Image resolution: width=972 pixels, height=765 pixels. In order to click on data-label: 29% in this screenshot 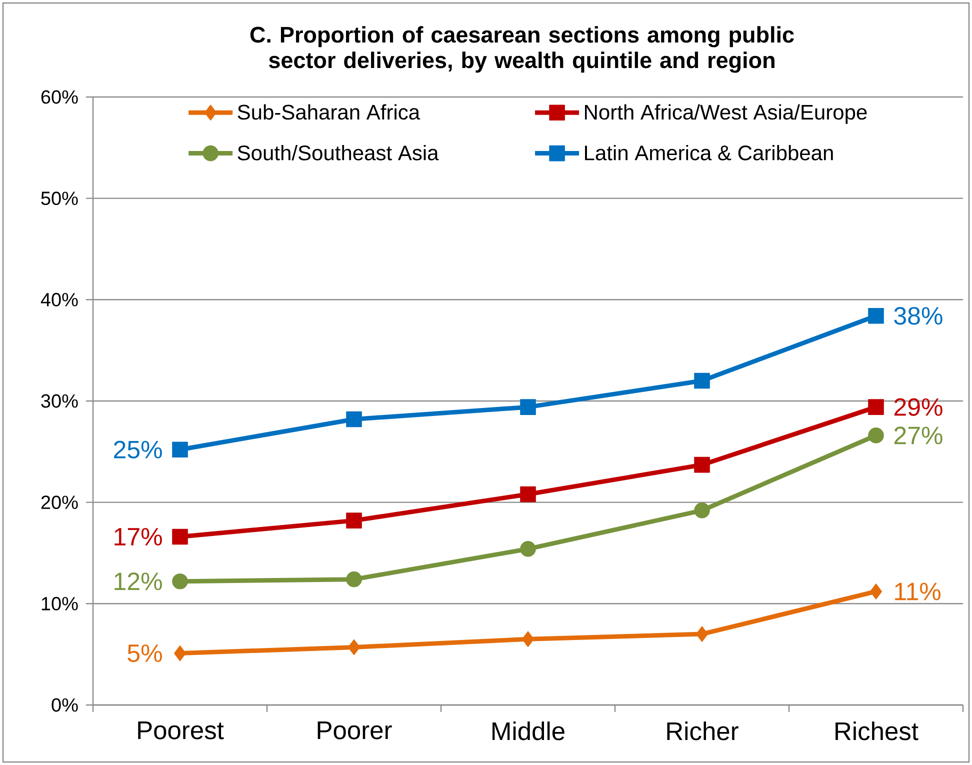, I will do `click(918, 407)`.